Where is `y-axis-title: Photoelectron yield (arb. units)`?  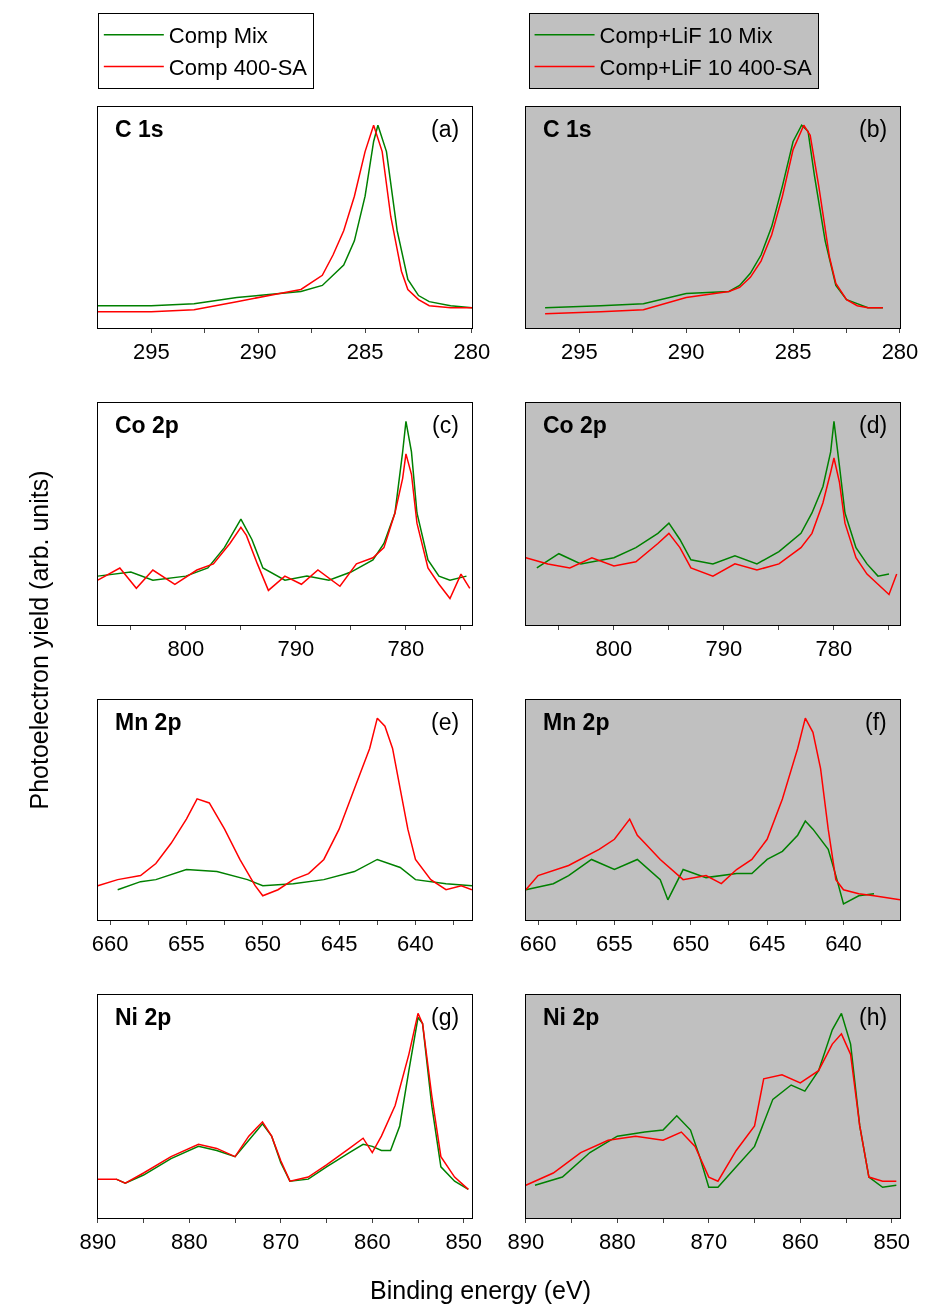 y-axis-title: Photoelectron yield (arb. units) is located at coordinates (38, 640).